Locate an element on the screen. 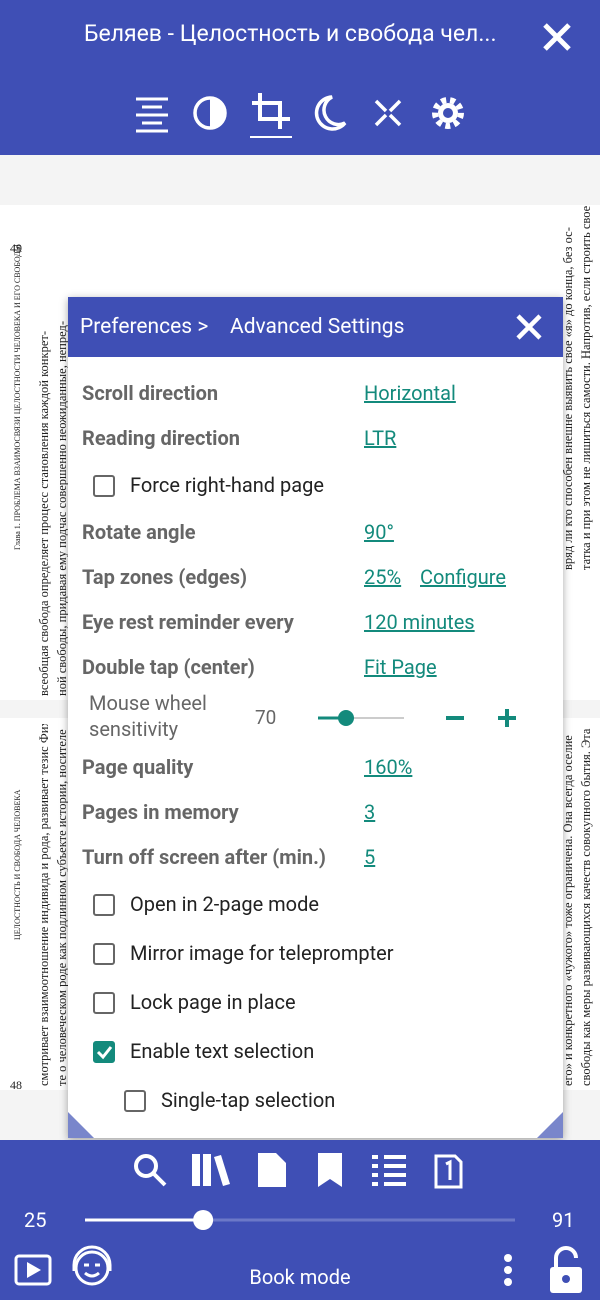 The height and width of the screenshot is (1300, 600). page-slider is located at coordinates (300, 1220).